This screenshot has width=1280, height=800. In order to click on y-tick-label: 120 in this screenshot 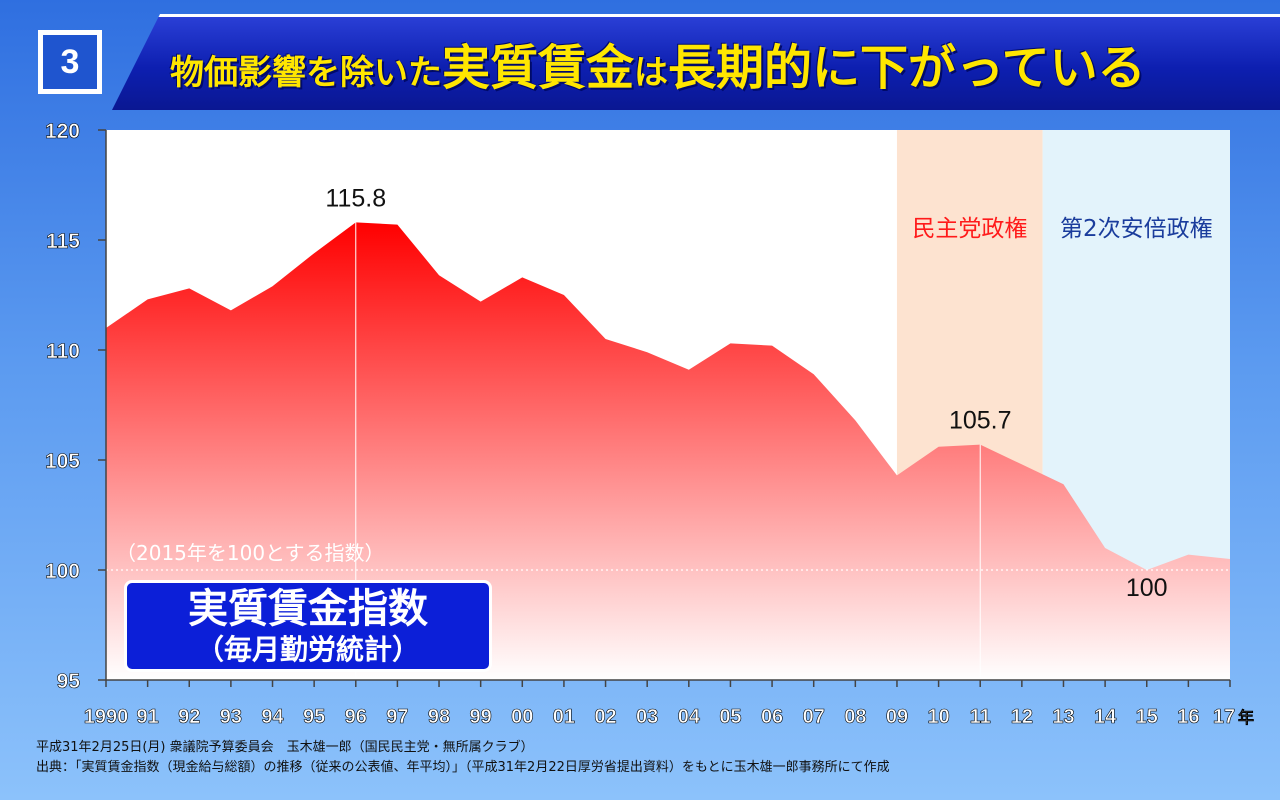, I will do `click(62, 131)`.